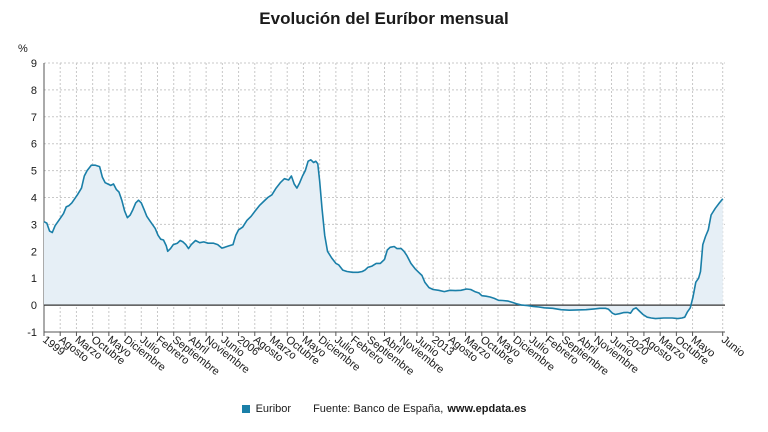 The image size is (768, 432). I want to click on source-label: Fuente: Banco de España,, so click(378, 409).